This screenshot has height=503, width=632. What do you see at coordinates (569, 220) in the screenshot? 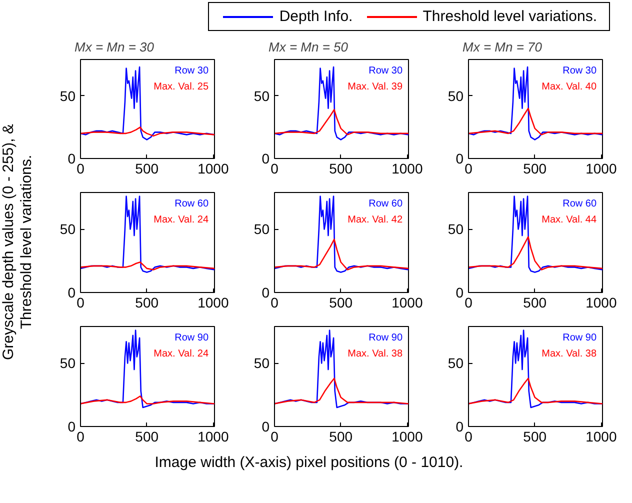
I see `annotation: Max. Val. 44` at bounding box center [569, 220].